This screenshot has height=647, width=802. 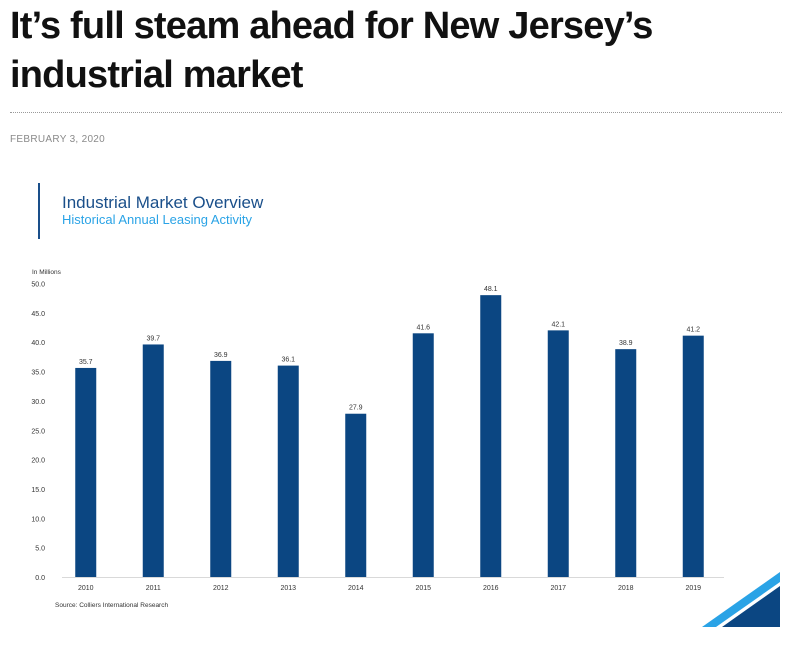 I want to click on x-tick-label: 2015, so click(x=423, y=588).